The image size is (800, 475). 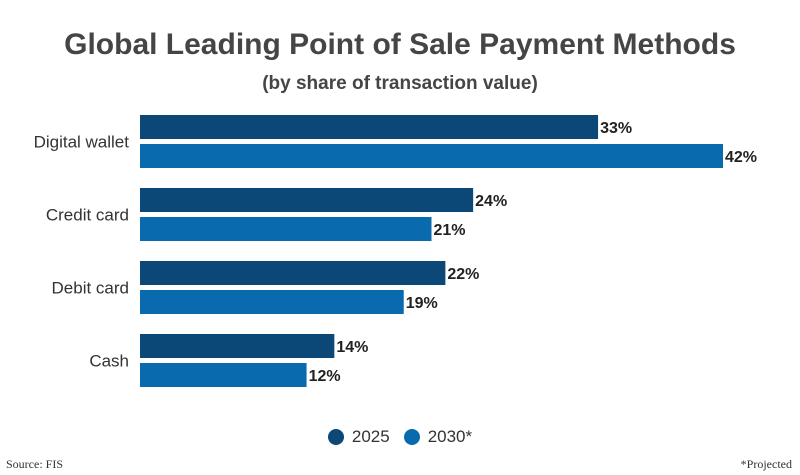 I want to click on value-label-cash-2025: 14%, so click(x=352, y=347).